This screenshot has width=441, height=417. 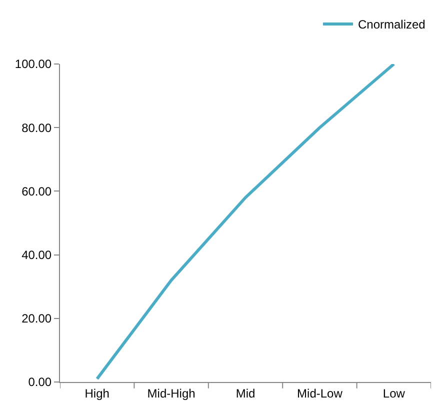 I want to click on x-tick-label: Mid, so click(x=246, y=393).